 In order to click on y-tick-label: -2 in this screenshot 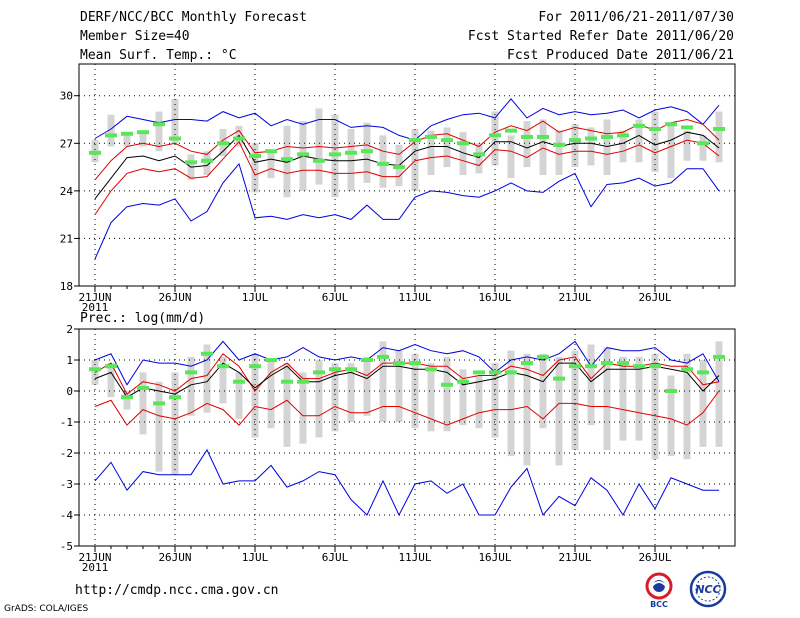, I will do `click(66, 453)`.